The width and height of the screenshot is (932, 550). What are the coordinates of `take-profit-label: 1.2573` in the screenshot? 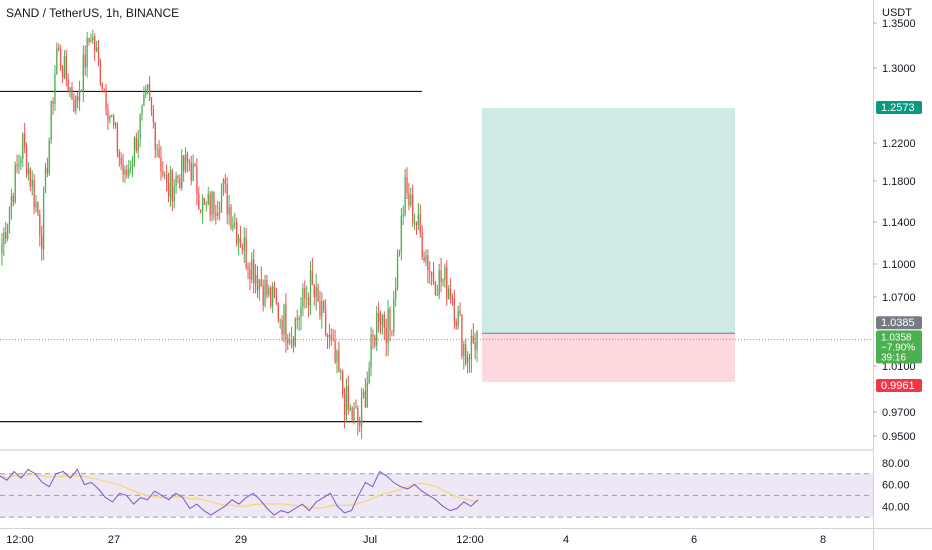 It's located at (899, 108).